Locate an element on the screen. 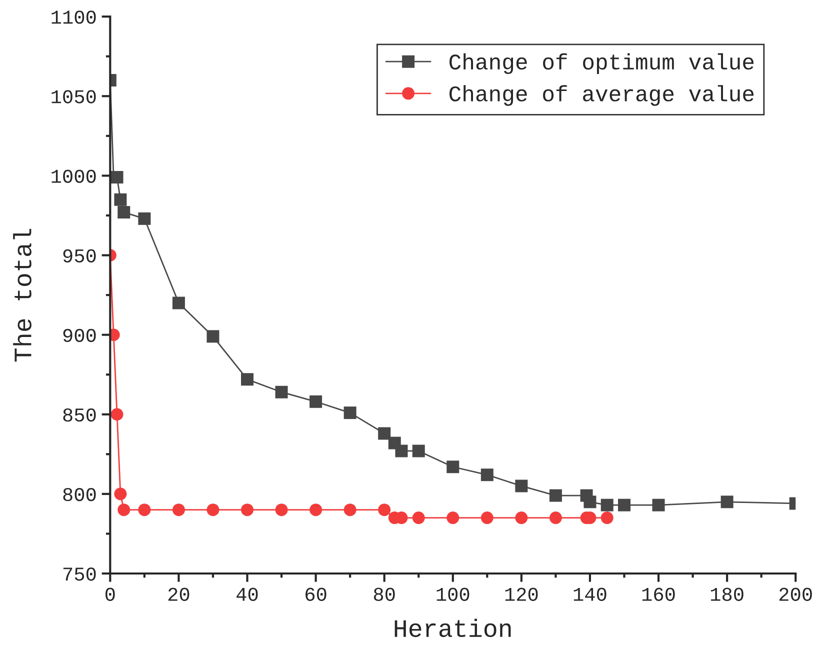 Image resolution: width=816 pixels, height=663 pixels. x-tick-label: 40 is located at coordinates (247, 594).